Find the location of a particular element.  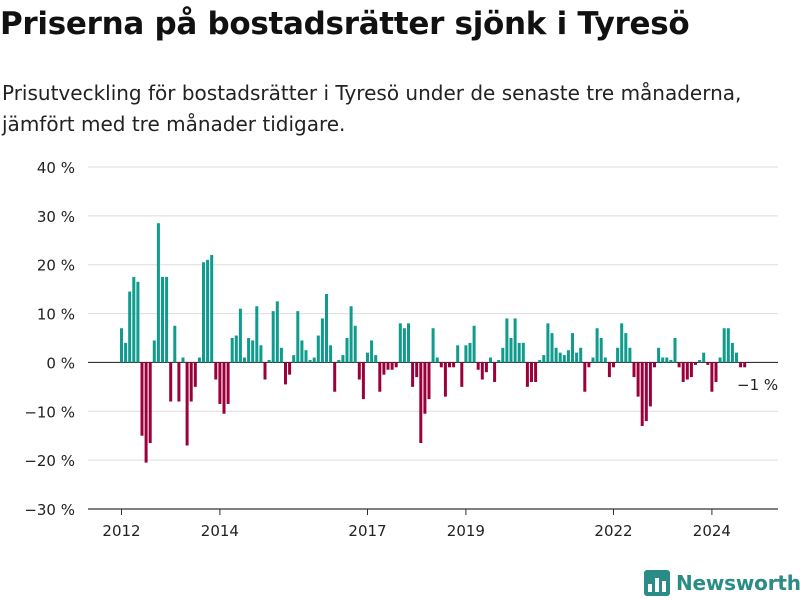

x-axis: 2012 2014 2017 2019 2022 2024 is located at coordinates (416, 524).